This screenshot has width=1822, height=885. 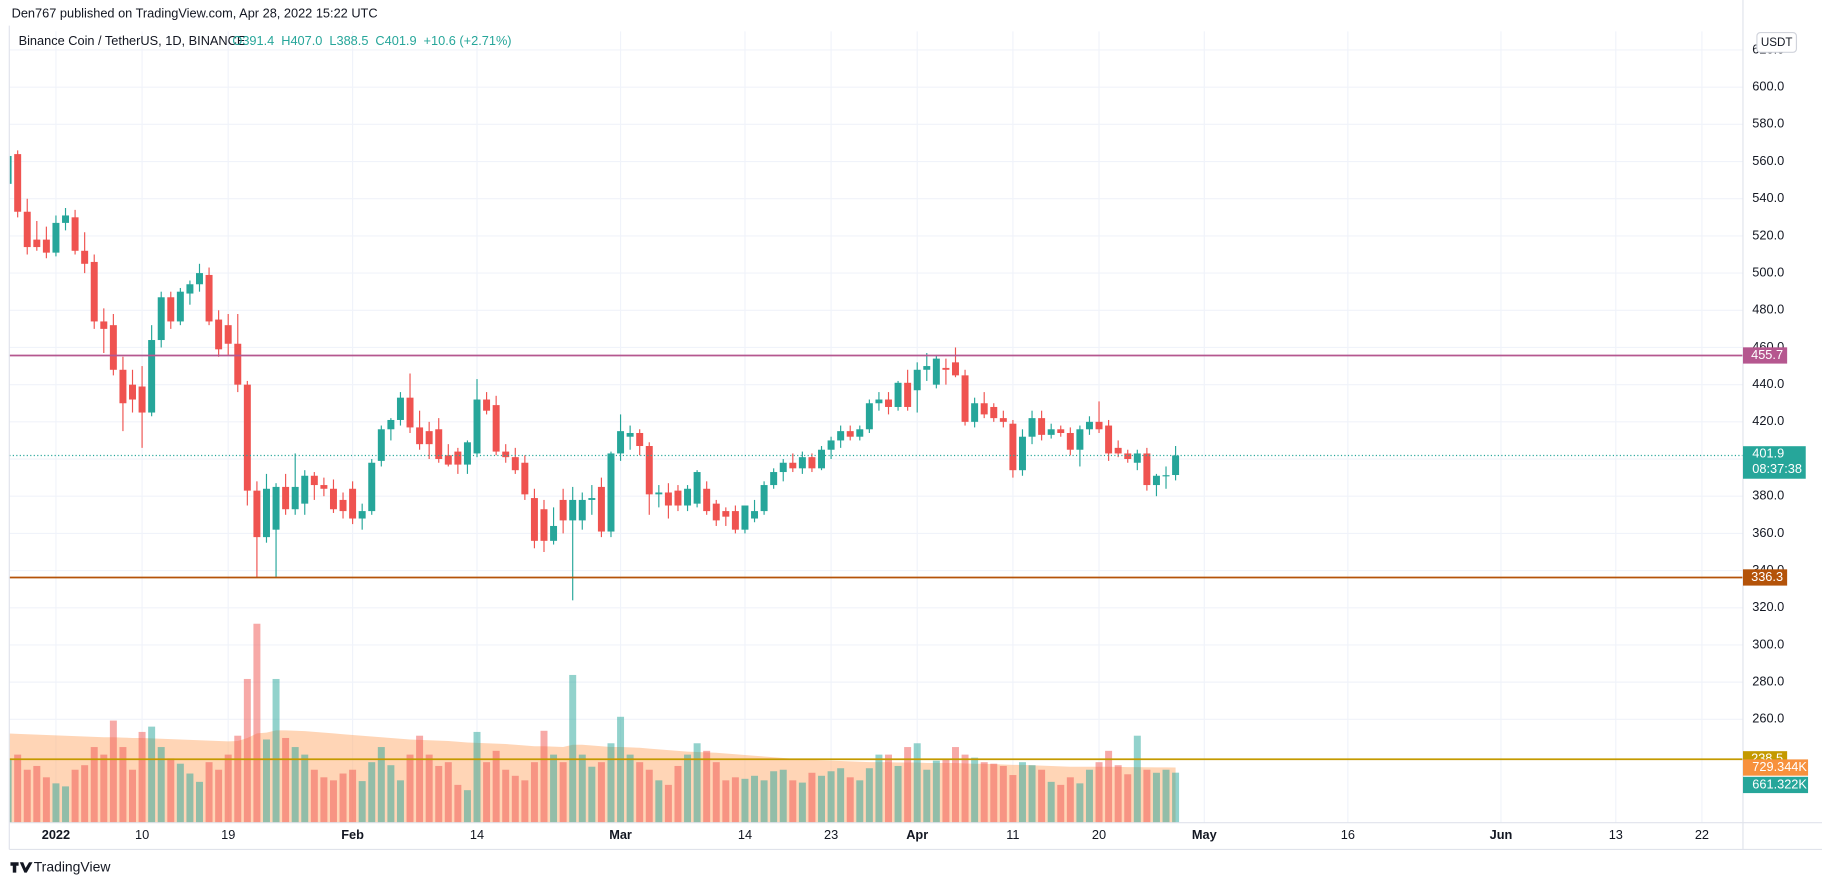 What do you see at coordinates (1779, 783) in the screenshot?
I see `volume-tag-label: 661.322K` at bounding box center [1779, 783].